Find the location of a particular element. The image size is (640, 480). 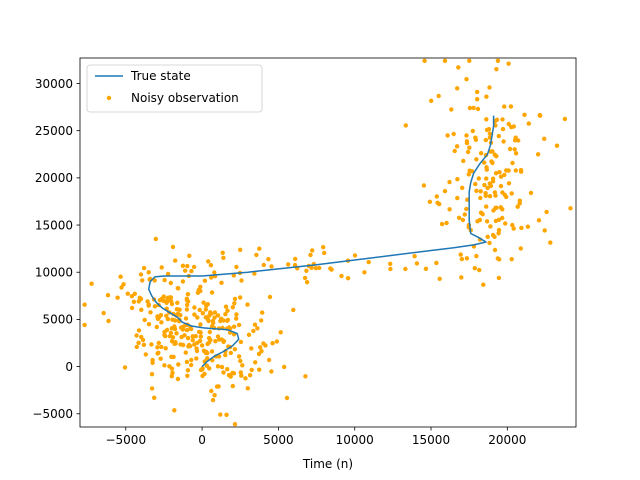

y-axis: −5000 0 5000 10000 15000 20000 25000 30000 is located at coordinates (56, 249).